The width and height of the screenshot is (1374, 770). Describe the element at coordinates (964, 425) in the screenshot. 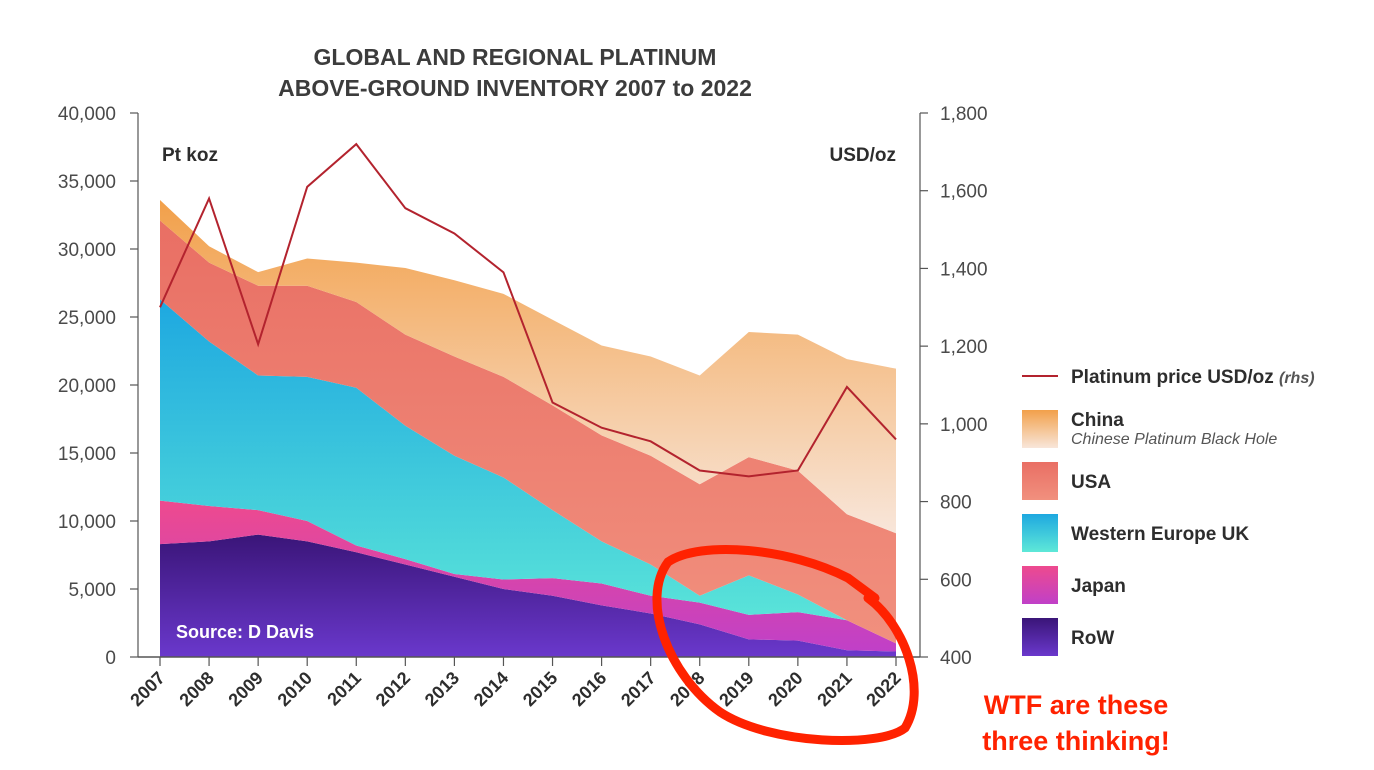

I see `right-tick-label: 1,000` at that location.